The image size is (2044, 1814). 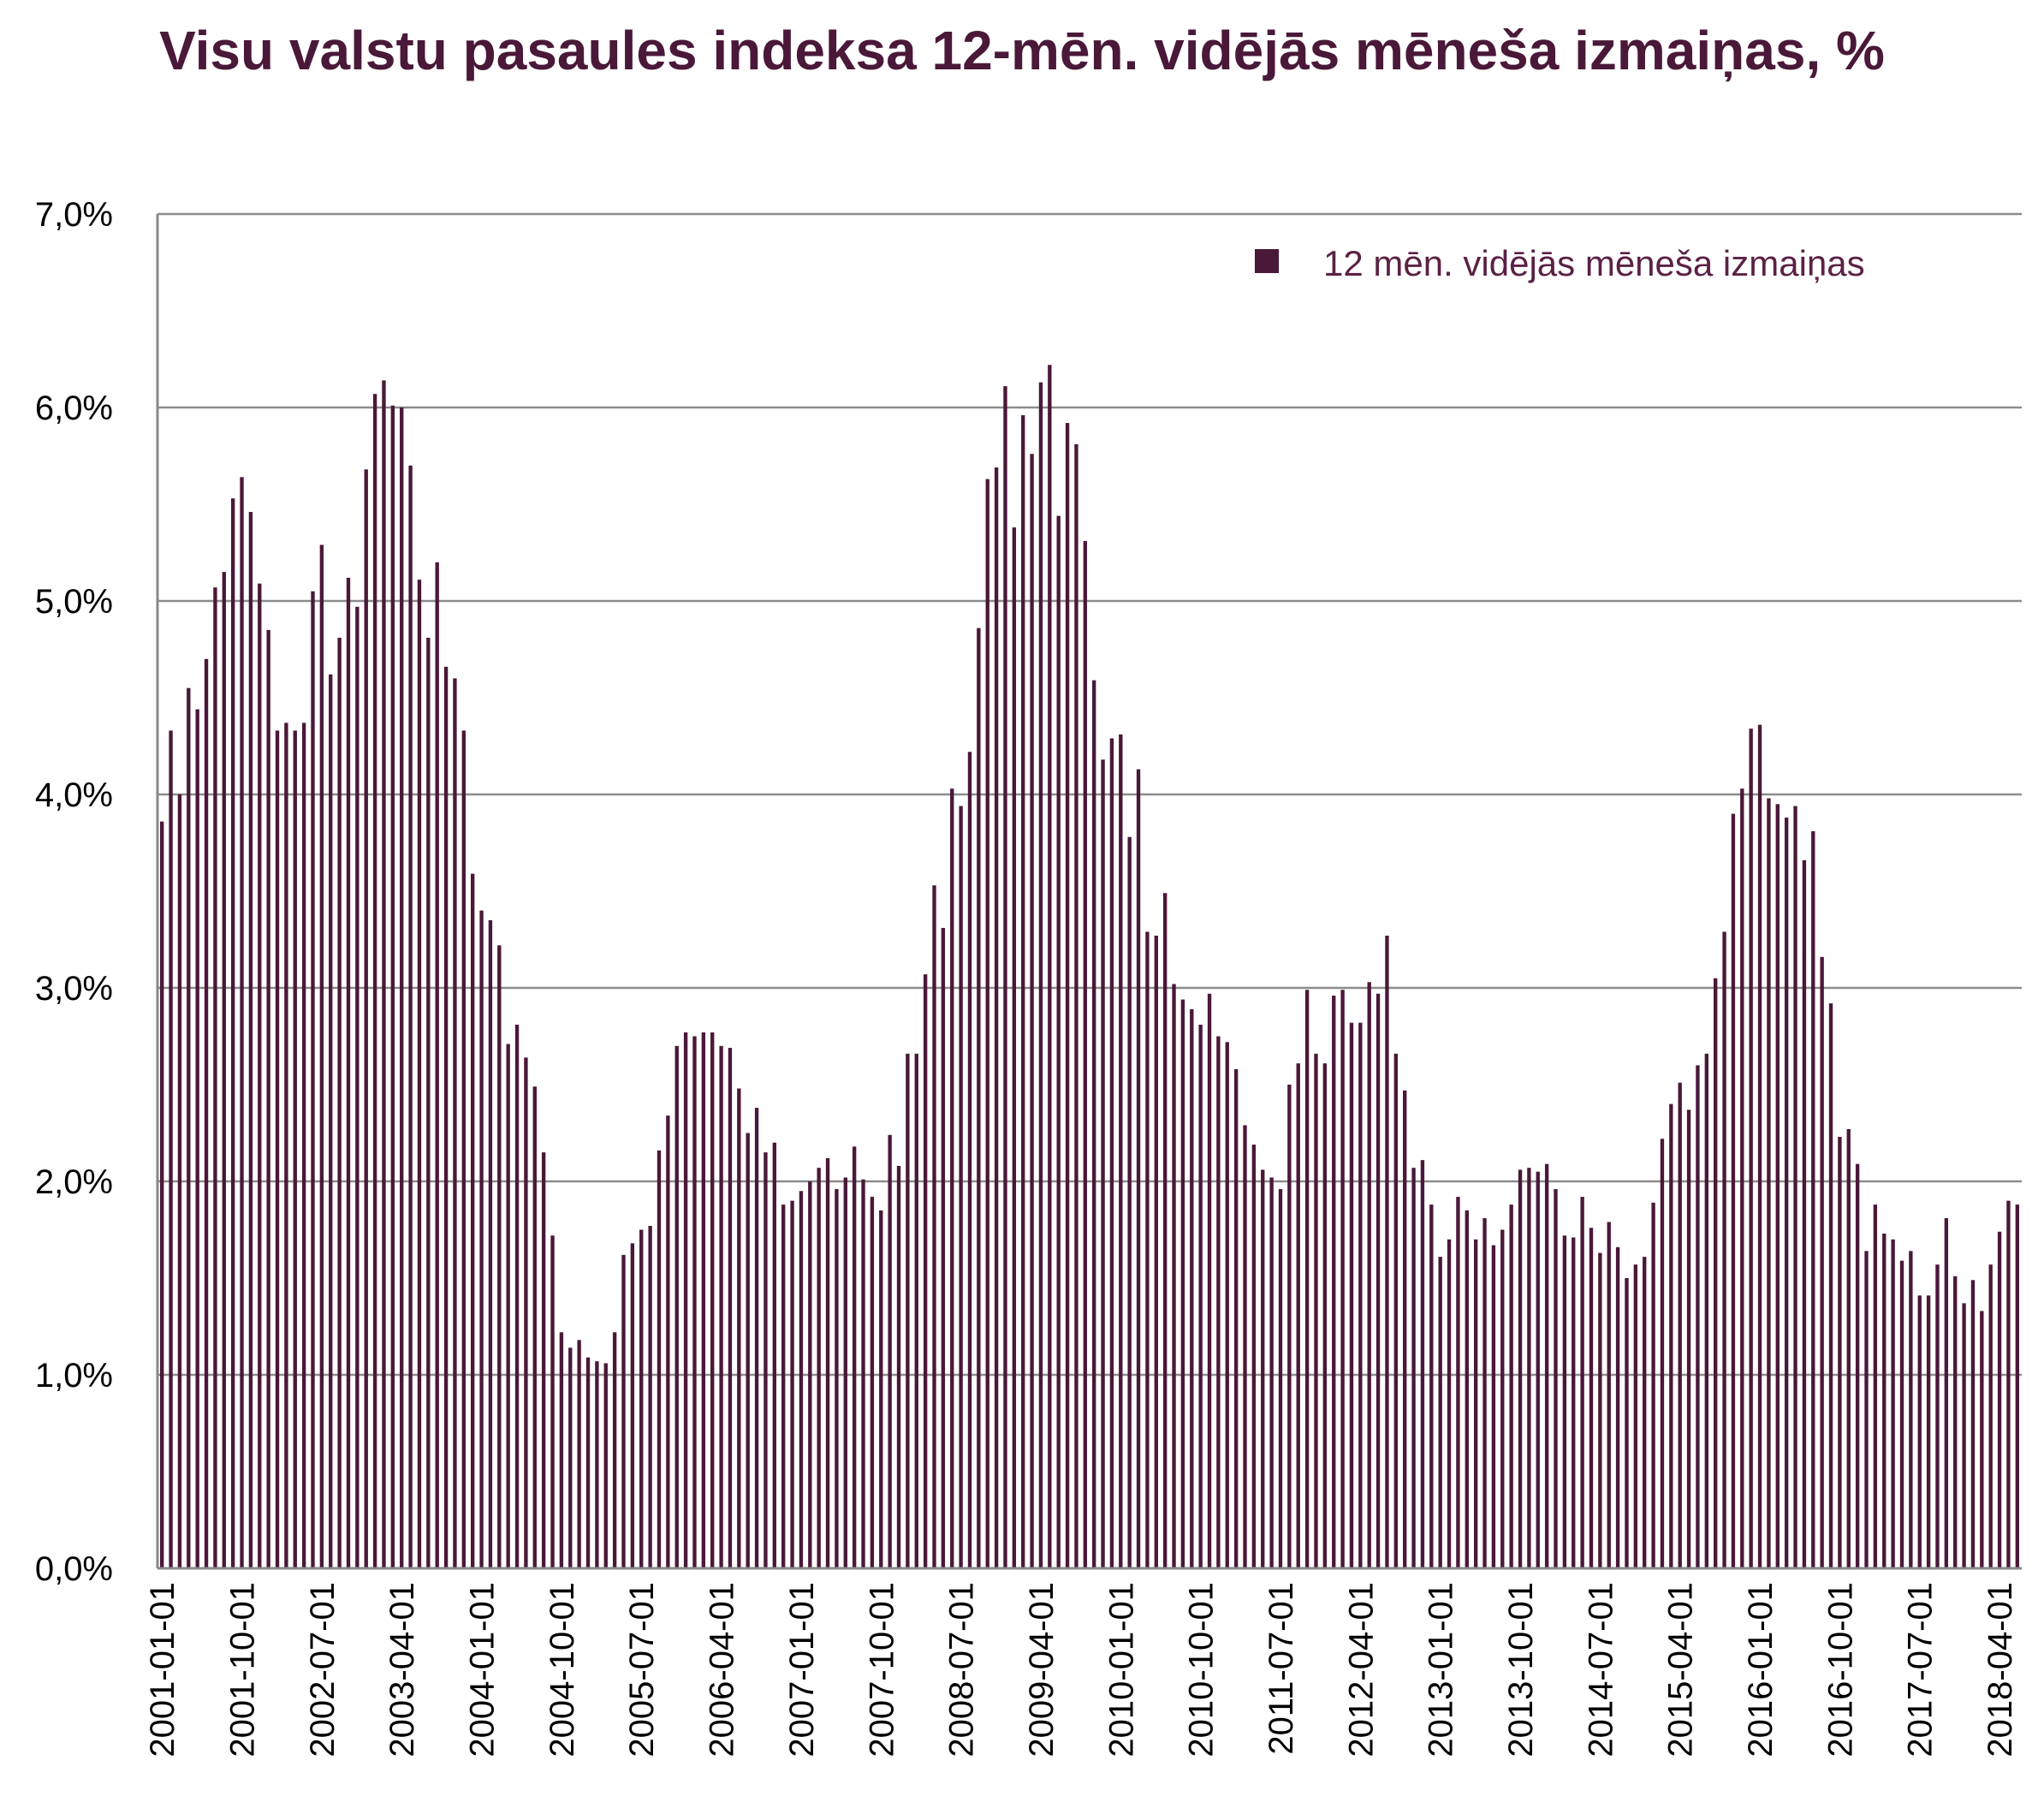 What do you see at coordinates (1521, 1669) in the screenshot?
I see `x-tick-label: 2013-10-01` at bounding box center [1521, 1669].